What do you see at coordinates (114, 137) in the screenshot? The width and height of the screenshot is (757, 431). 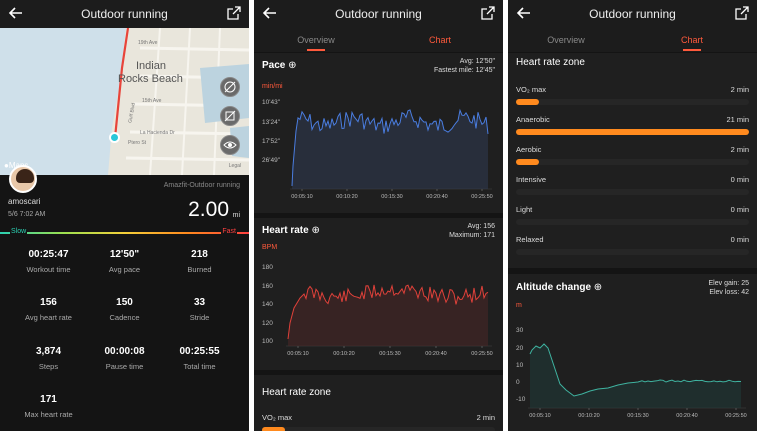 I see `current-position-marker` at bounding box center [114, 137].